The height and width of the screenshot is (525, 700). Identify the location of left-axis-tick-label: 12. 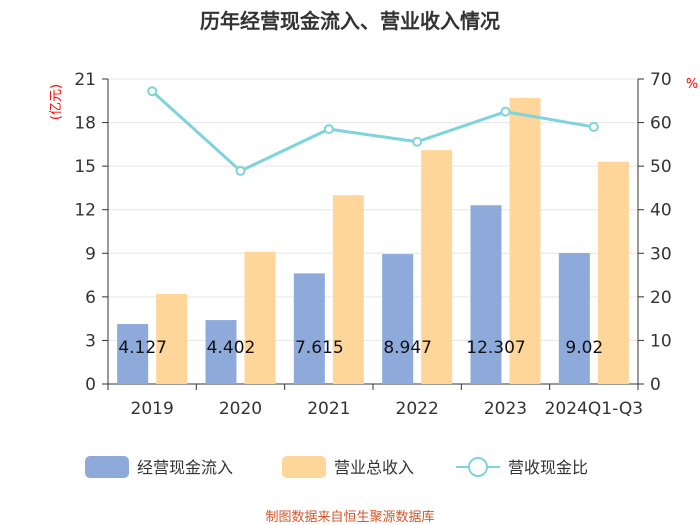
(85, 211).